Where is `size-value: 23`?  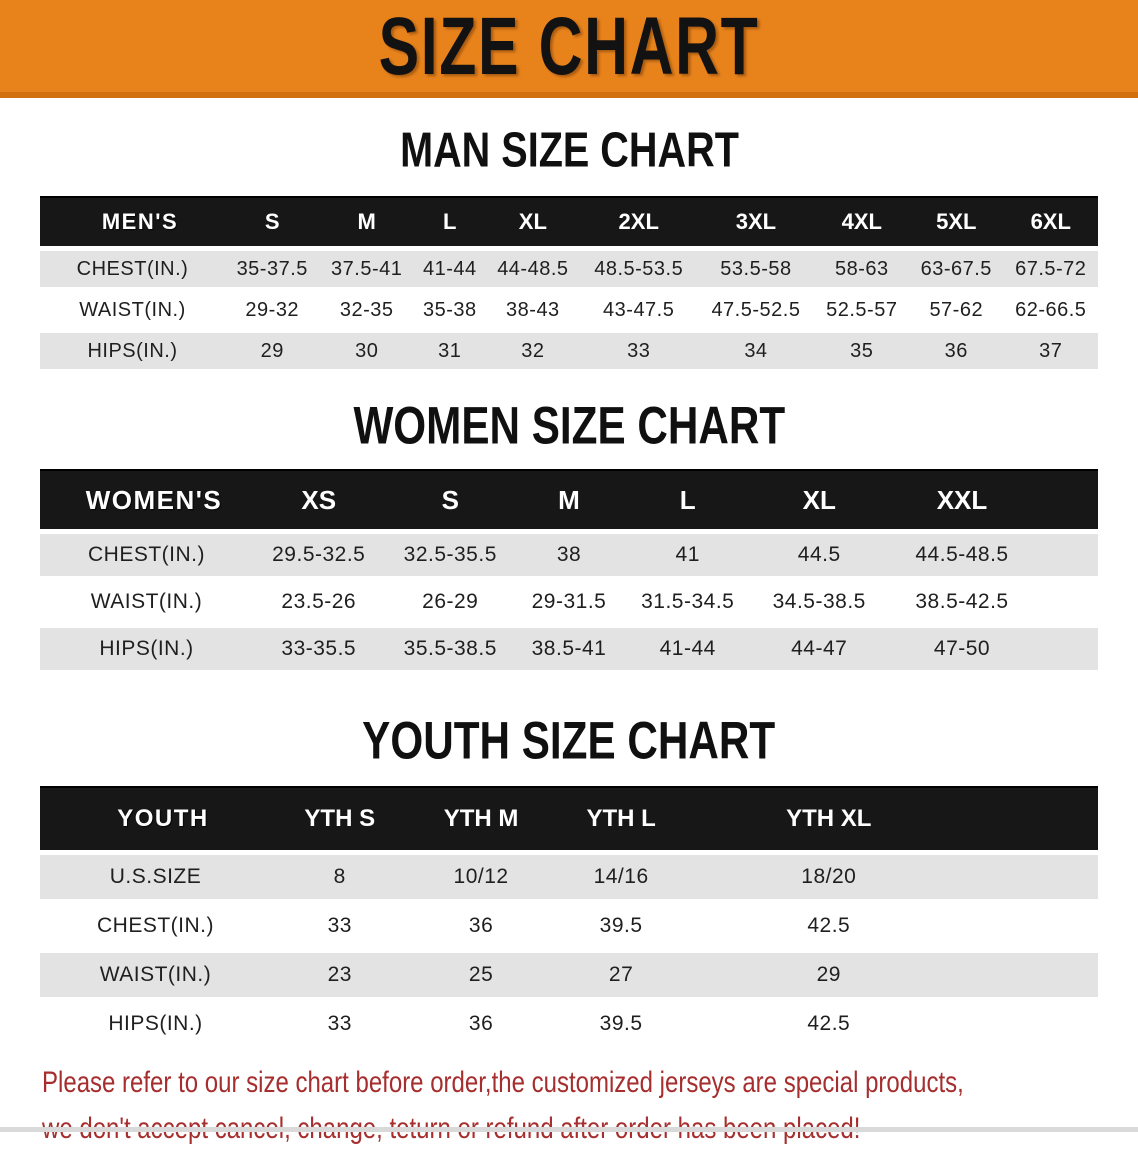
size-value: 23 is located at coordinates (340, 974).